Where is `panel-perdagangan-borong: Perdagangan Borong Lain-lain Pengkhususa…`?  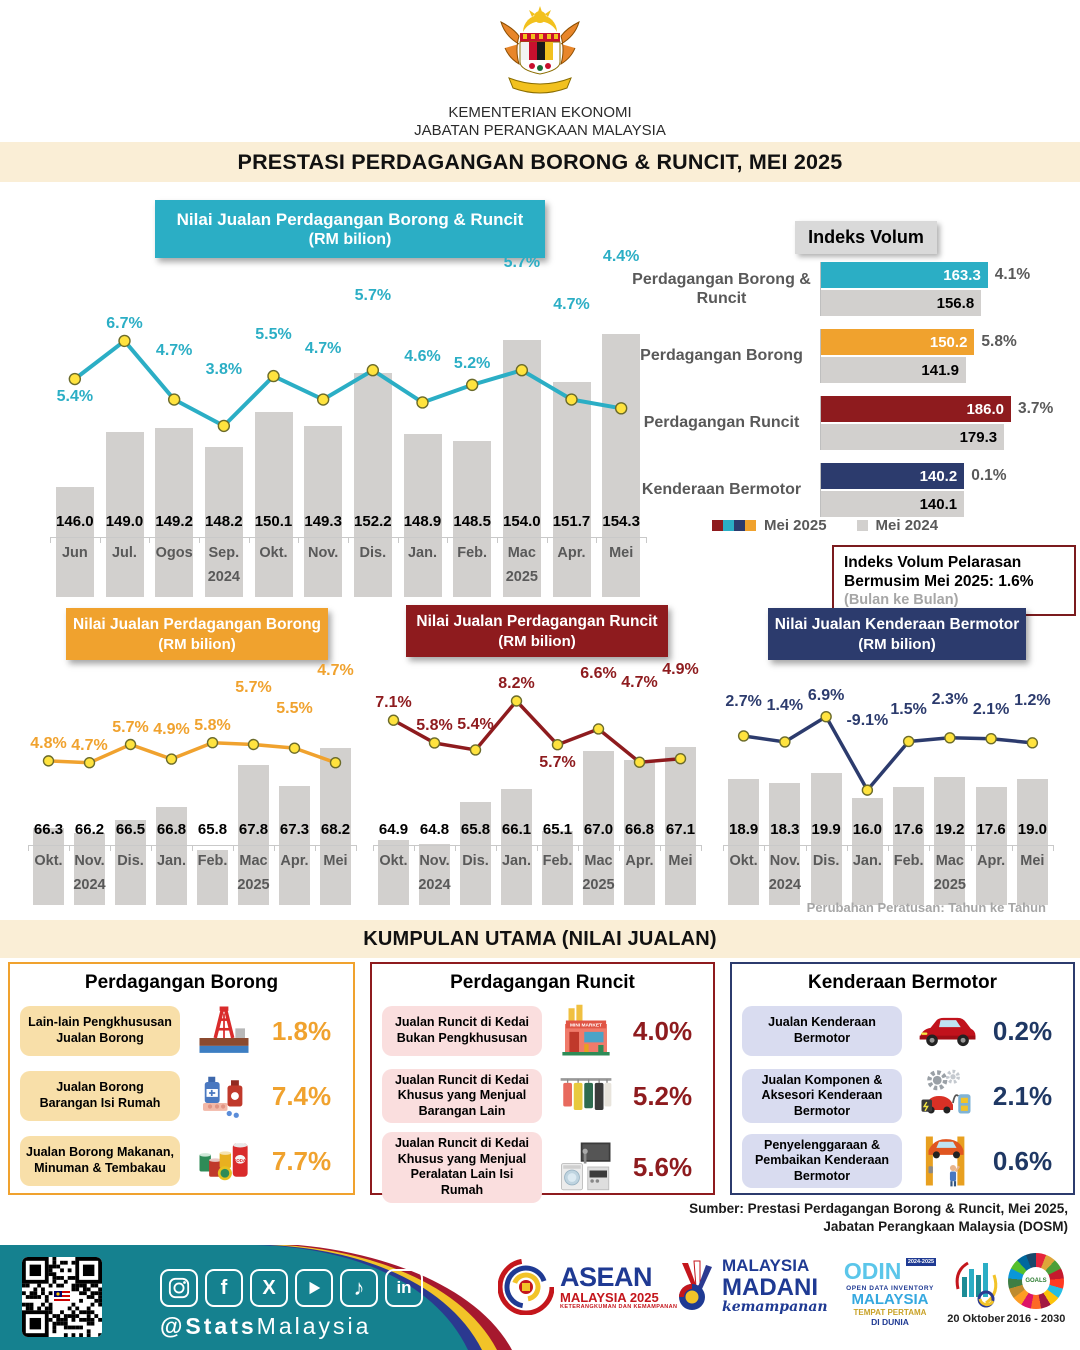
panel-perdagangan-borong: Perdagangan Borong Lain-lain Pengkhususa… is located at coordinates (181, 1078).